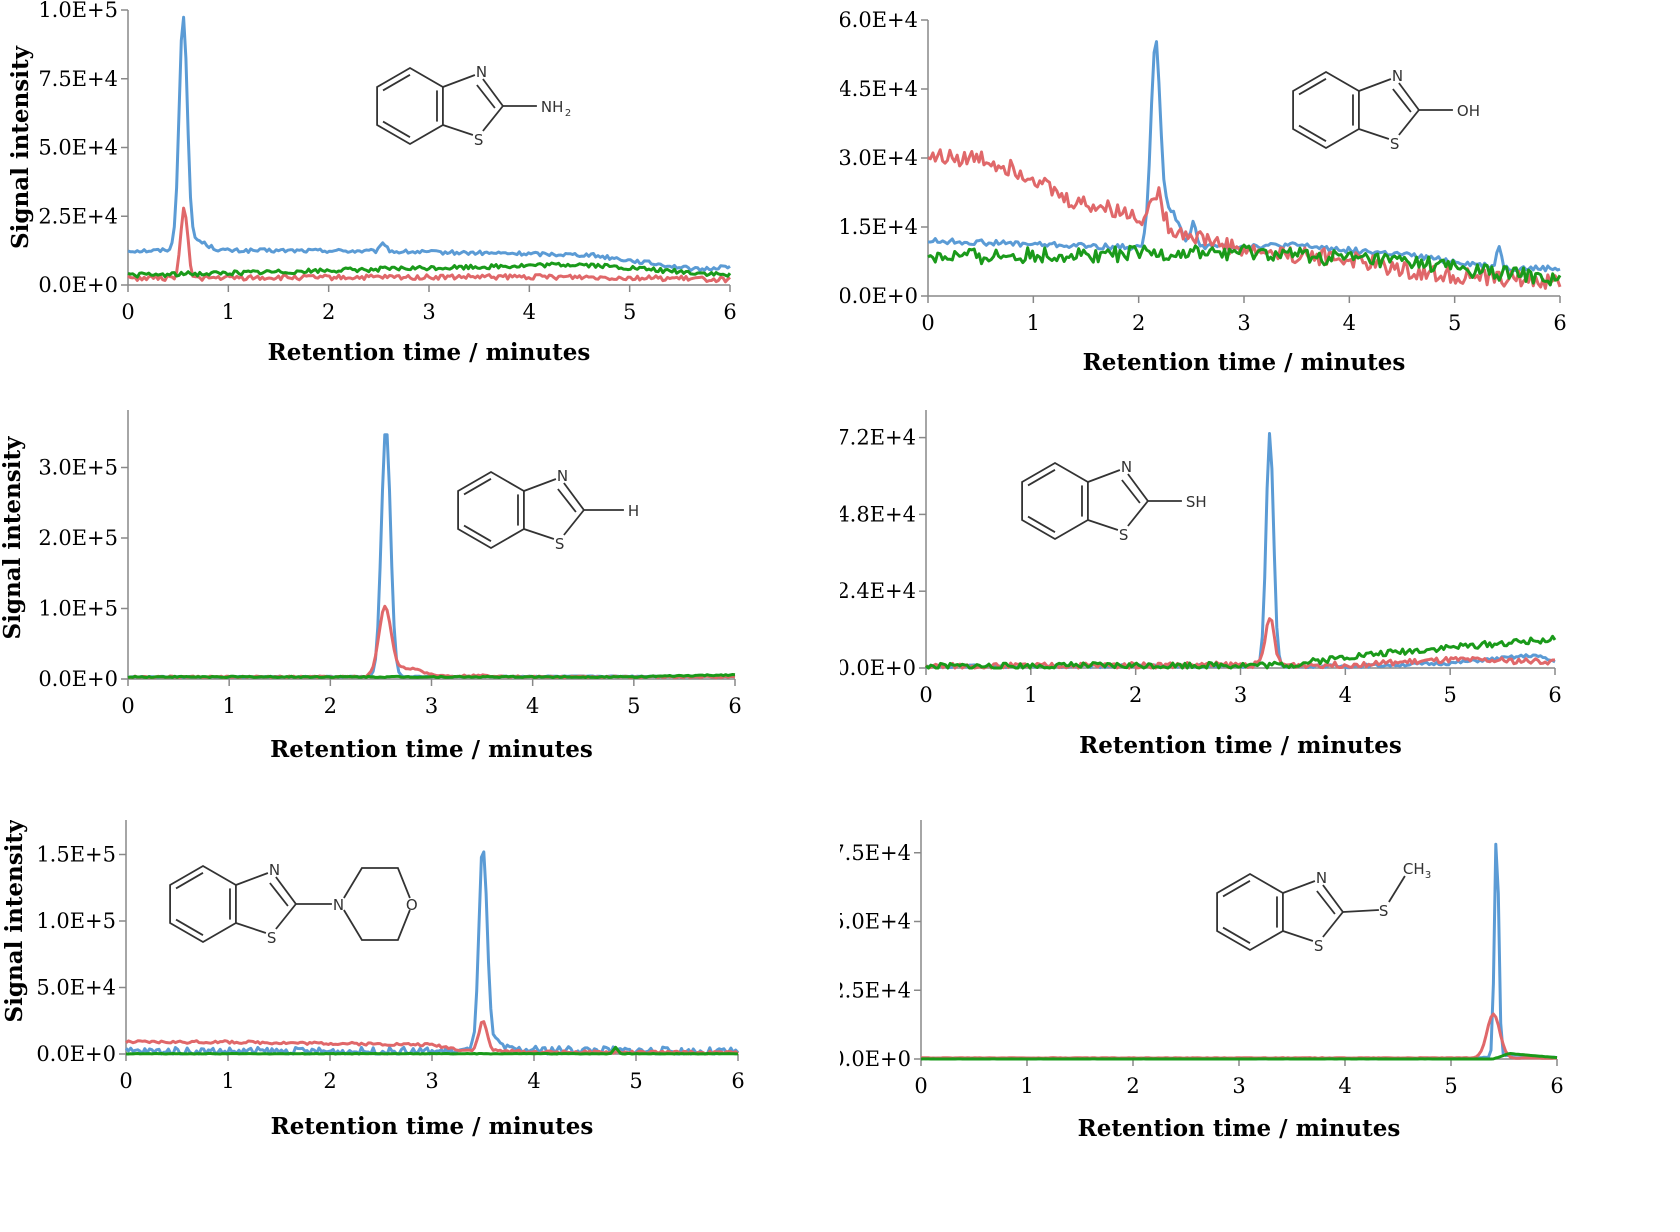 The image size is (1680, 1232). What do you see at coordinates (412, 905) in the screenshot?
I see `atom-label: O` at bounding box center [412, 905].